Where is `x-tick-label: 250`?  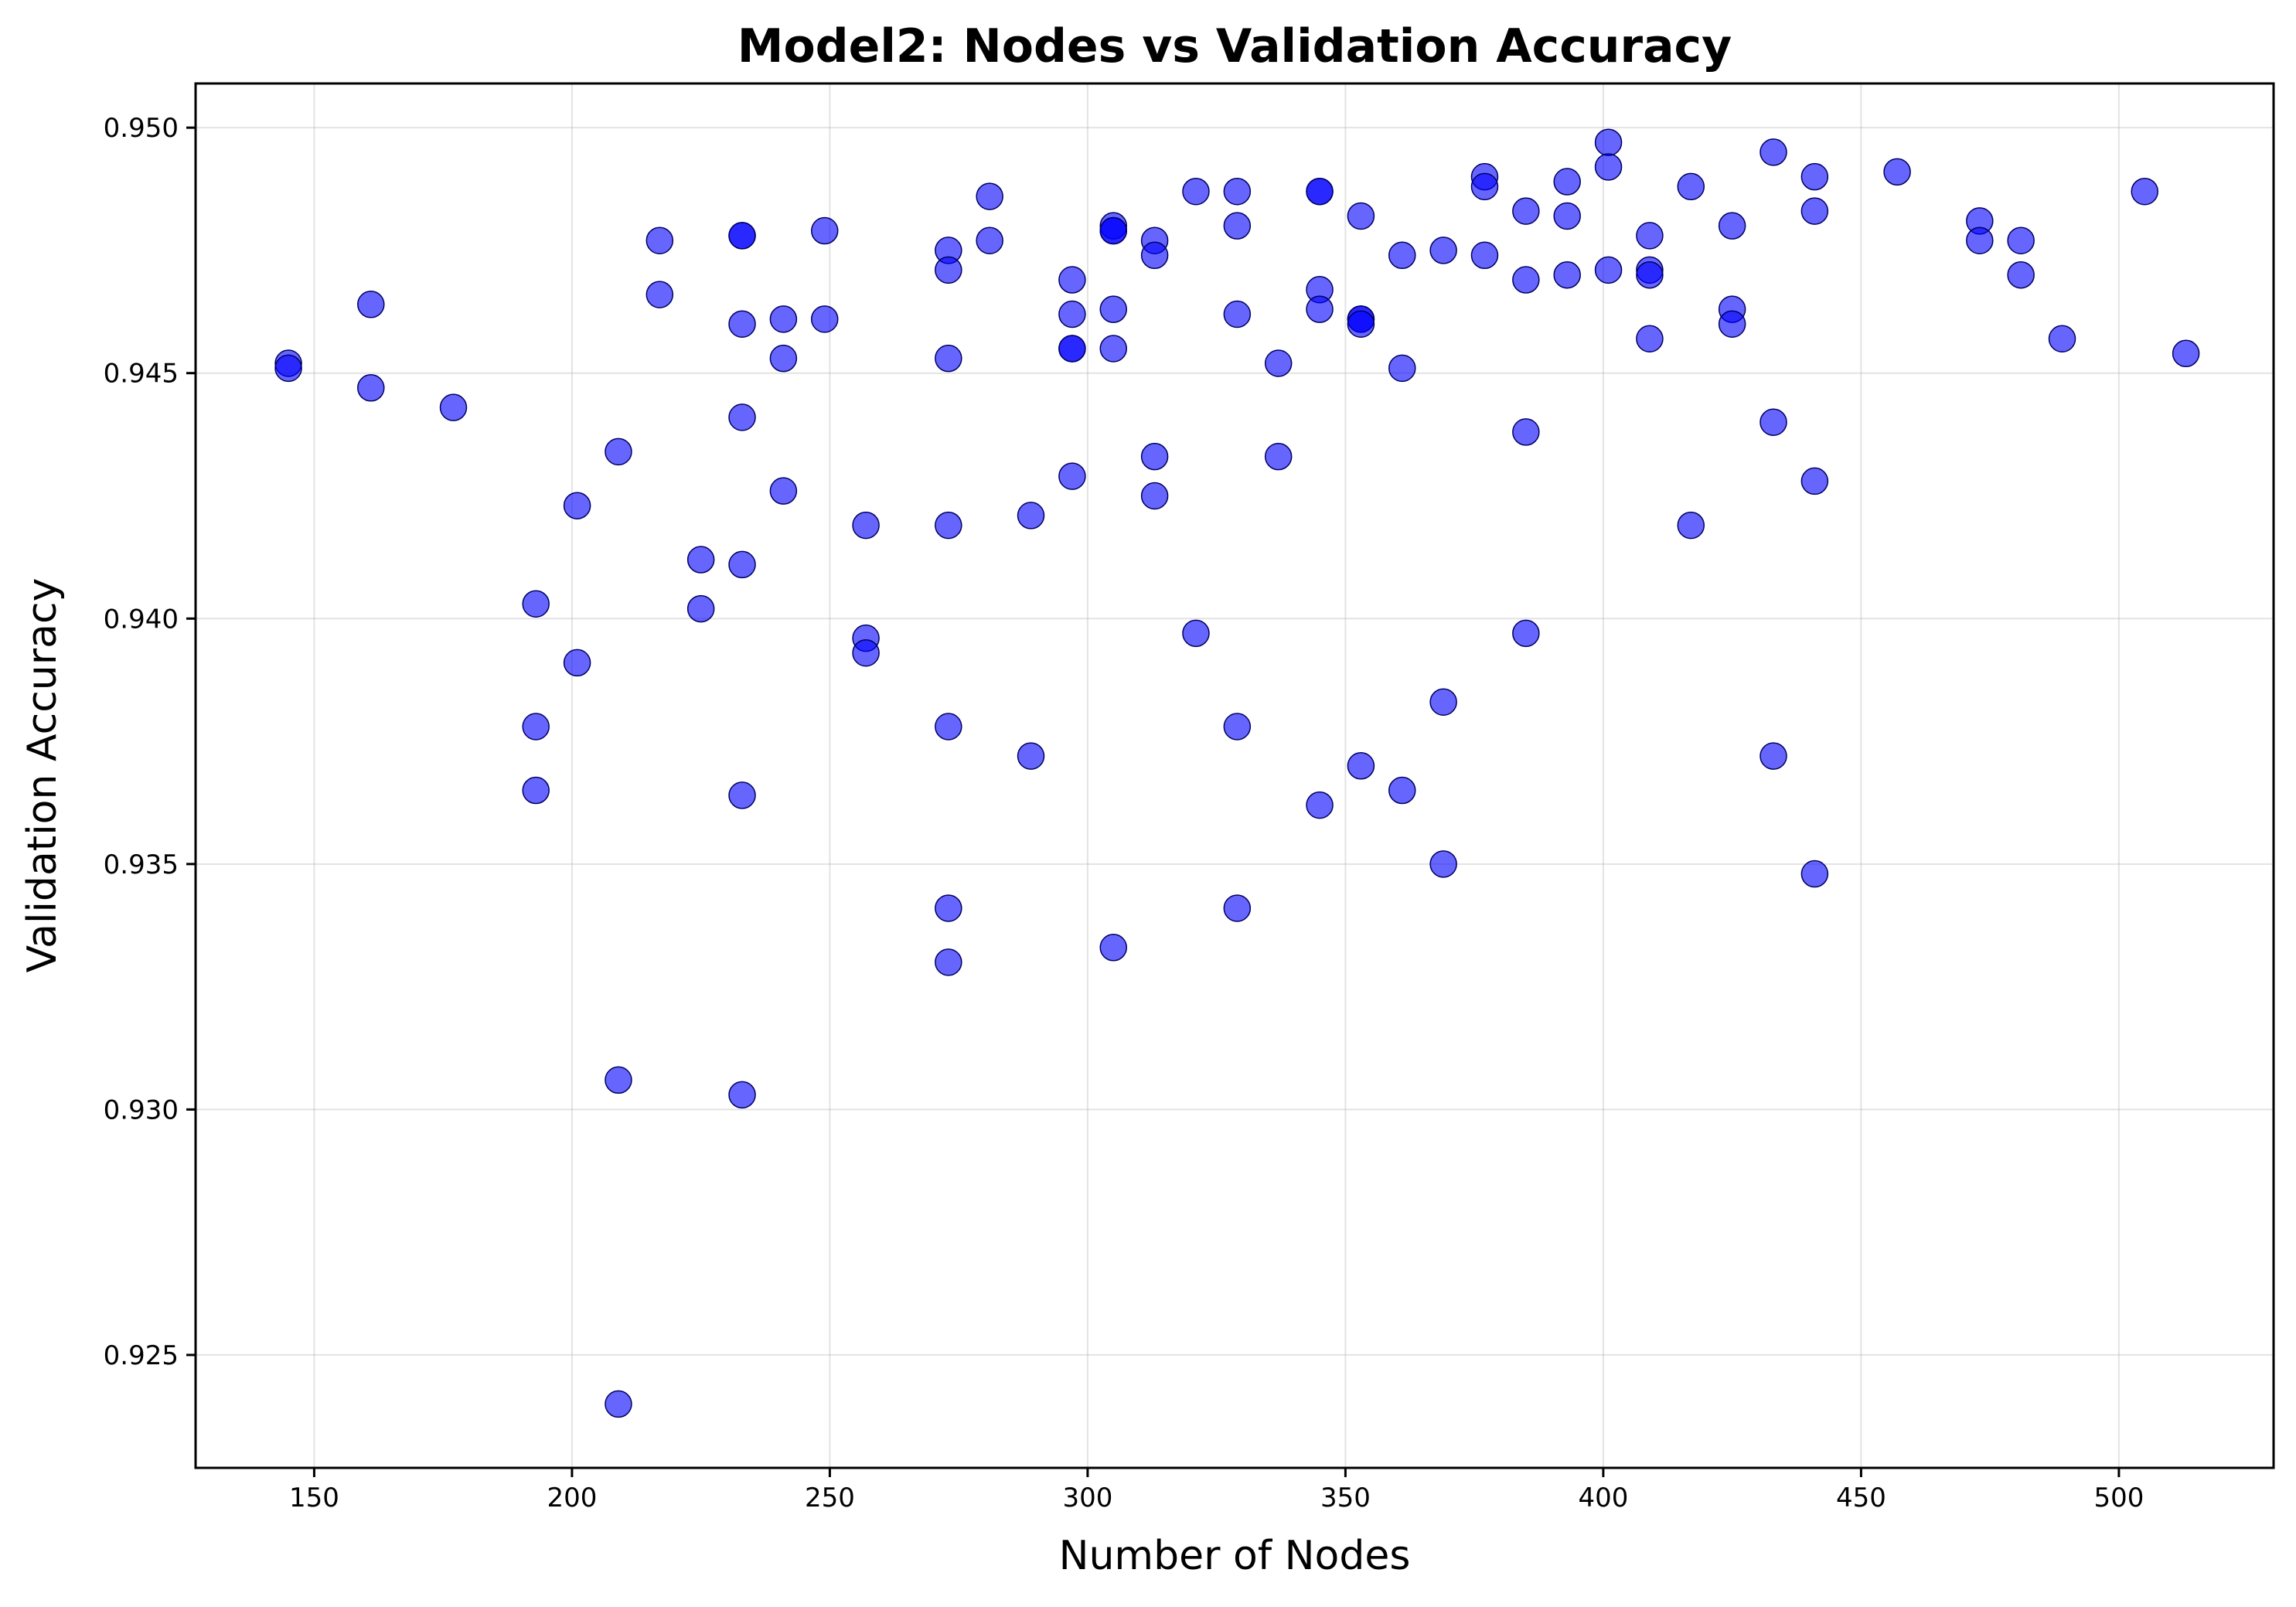 x-tick-label: 250 is located at coordinates (830, 1498).